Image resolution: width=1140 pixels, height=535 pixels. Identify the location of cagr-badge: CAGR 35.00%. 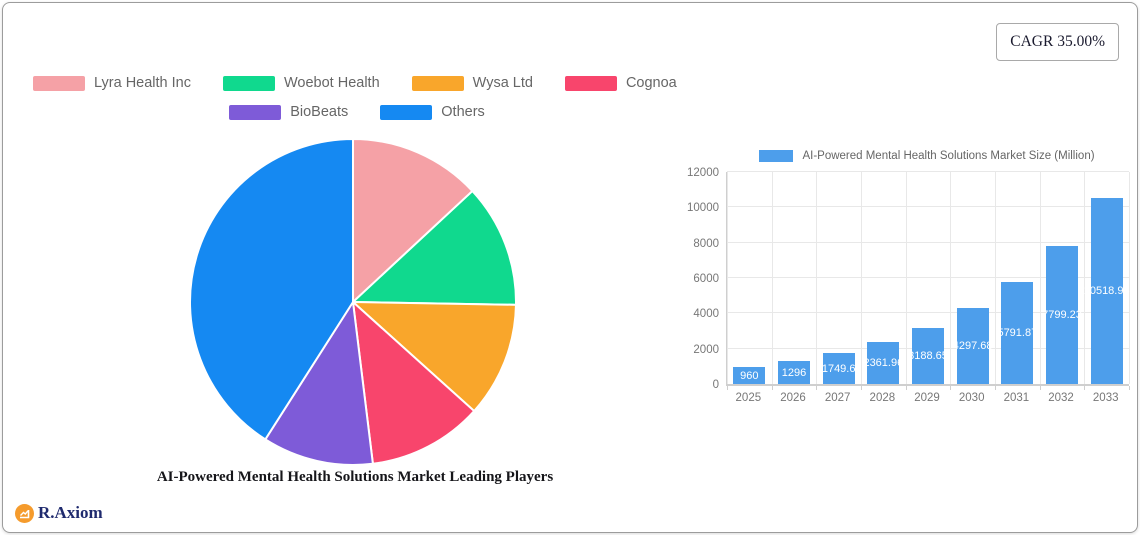
(1057, 42).